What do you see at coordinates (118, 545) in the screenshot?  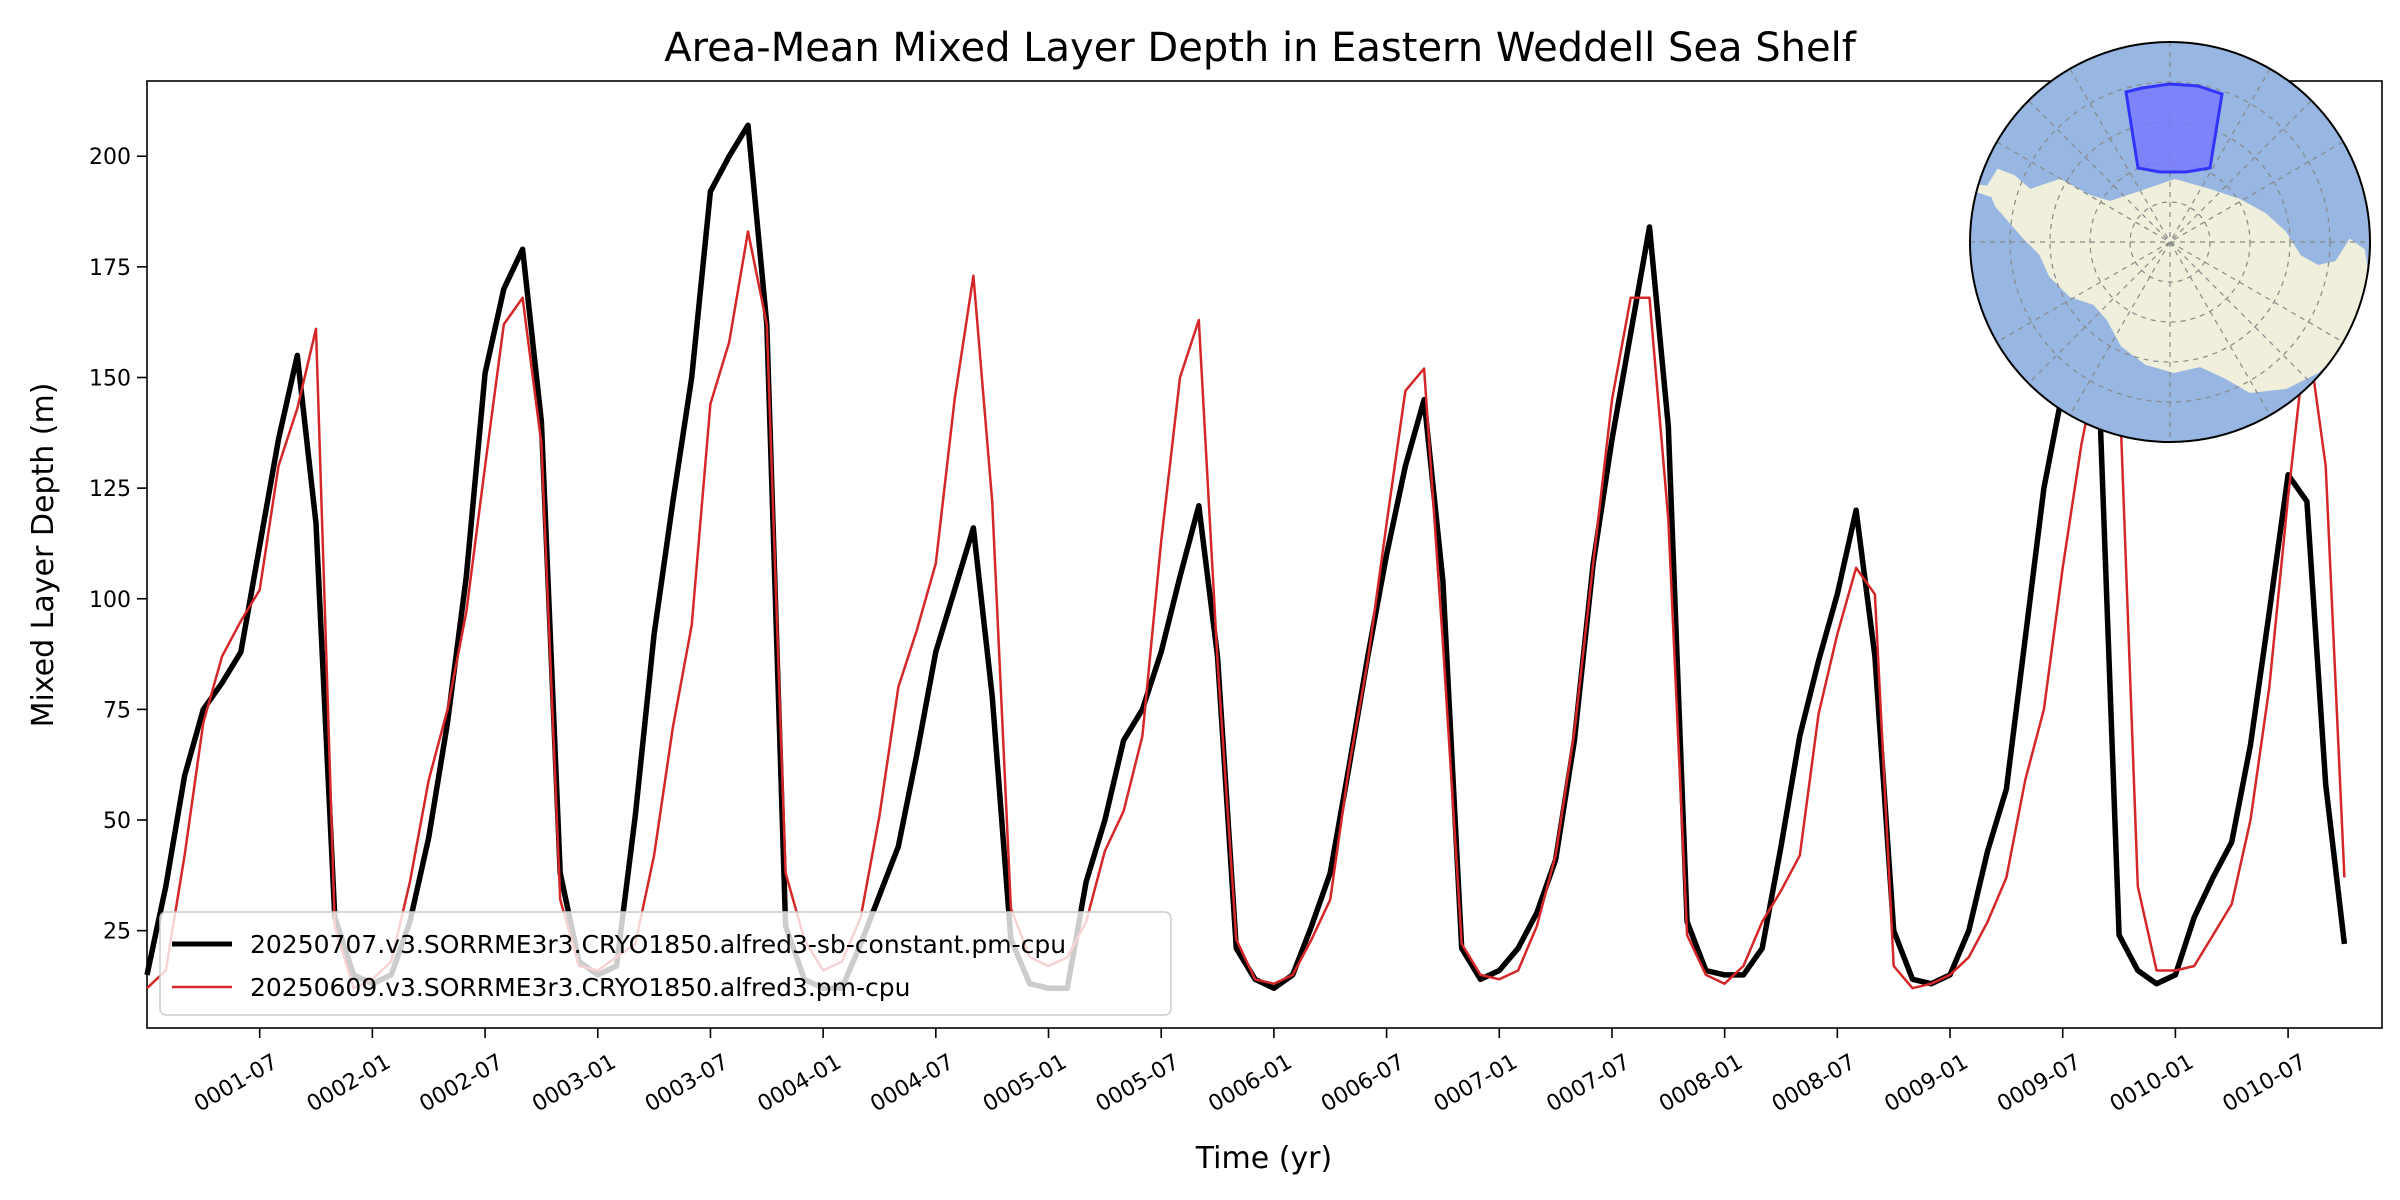 I see `y-axis: 25 50 75 100 125 150 175 200` at bounding box center [118, 545].